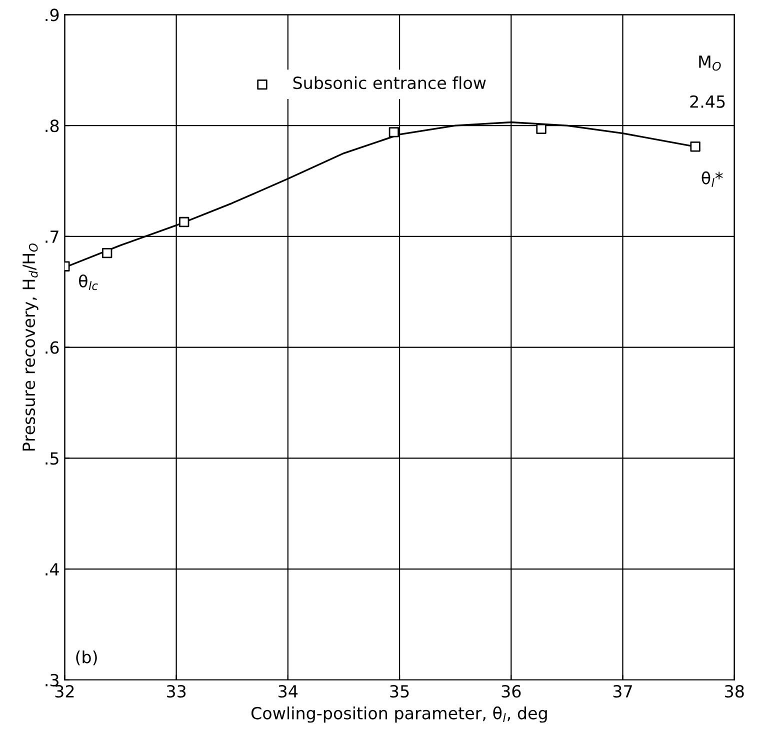 The image size is (761, 735). I want to click on x-tick-label: 37, so click(622, 691).